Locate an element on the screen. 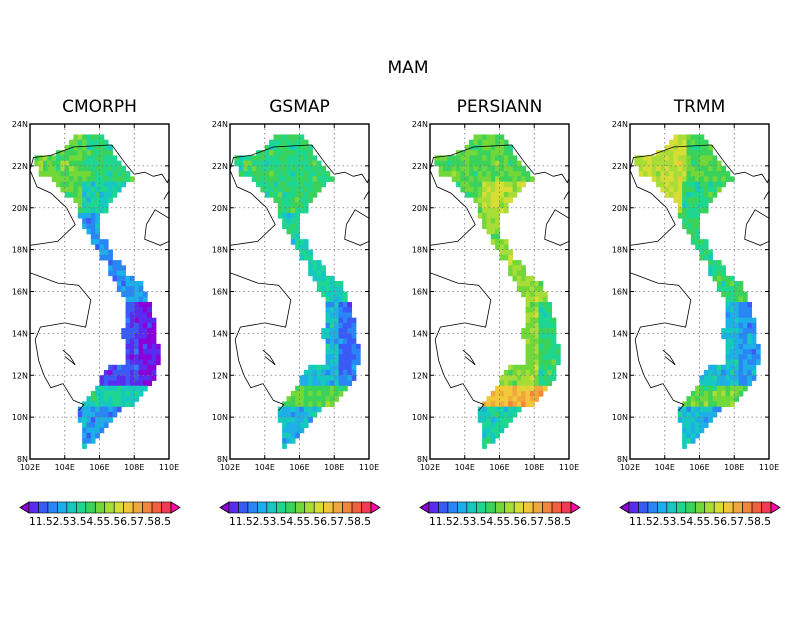  lat-tick-label: 8N is located at coordinates (22, 459).